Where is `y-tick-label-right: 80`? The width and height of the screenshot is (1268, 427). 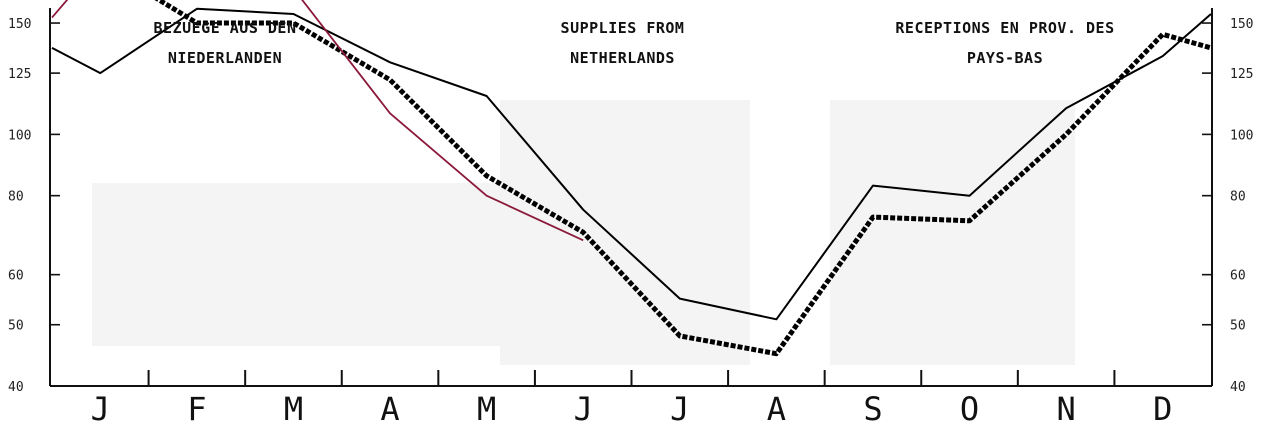
y-tick-label-right: 80 is located at coordinates (1238, 197).